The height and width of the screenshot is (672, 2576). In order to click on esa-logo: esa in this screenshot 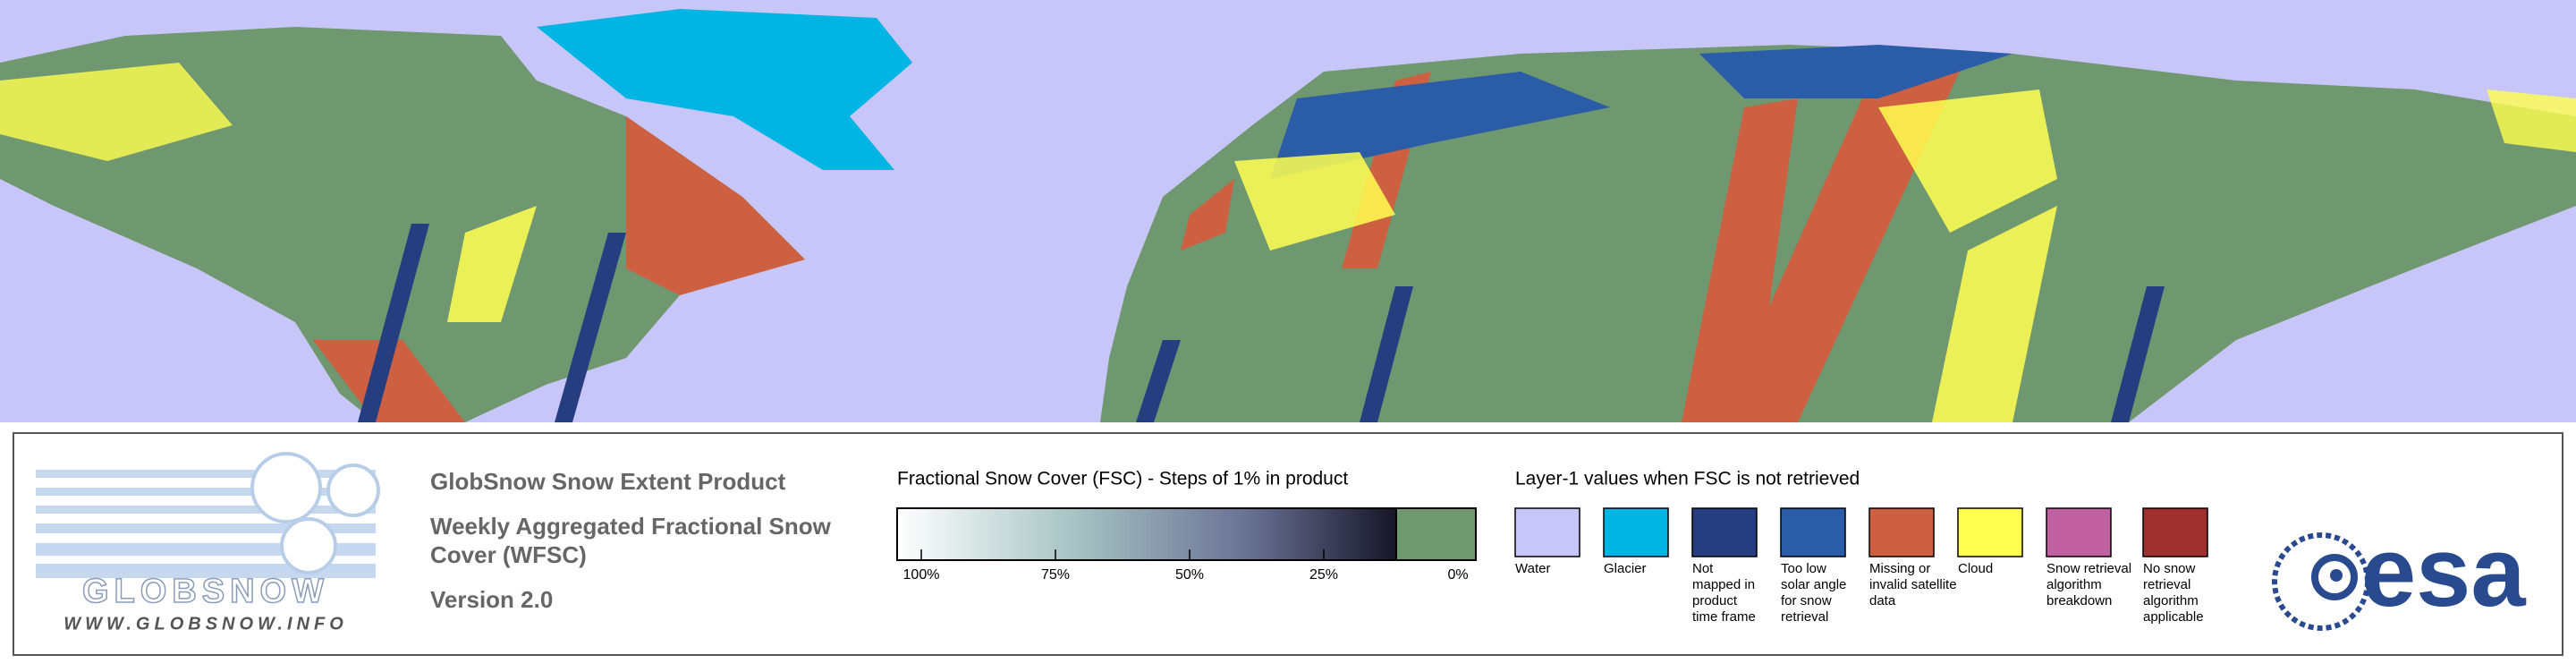, I will do `click(2399, 574)`.